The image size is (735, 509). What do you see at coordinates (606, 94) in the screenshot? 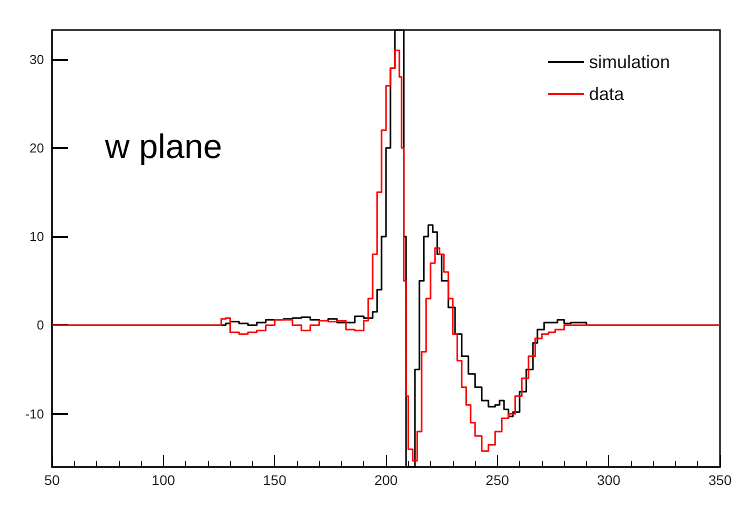
I see `legend-label: data` at bounding box center [606, 94].